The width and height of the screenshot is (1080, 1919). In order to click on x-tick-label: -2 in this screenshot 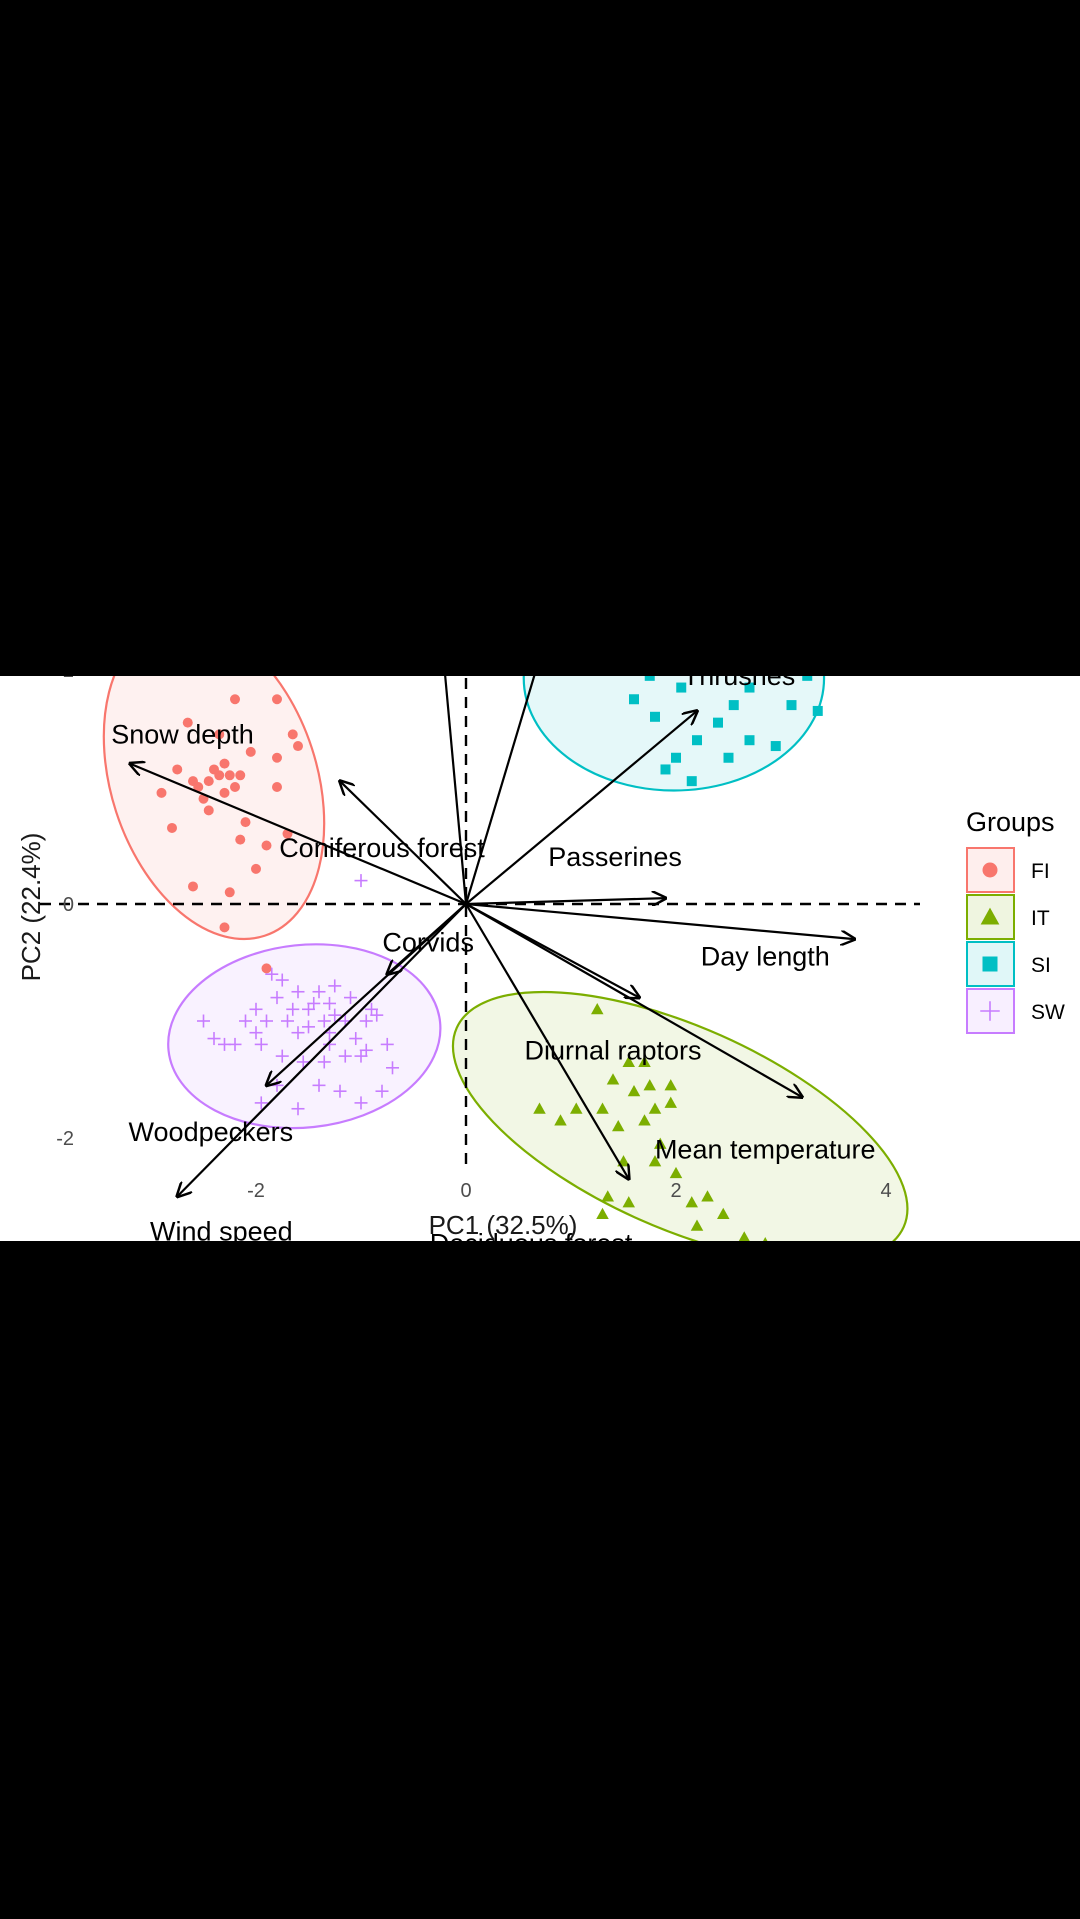, I will do `click(256, 1191)`.